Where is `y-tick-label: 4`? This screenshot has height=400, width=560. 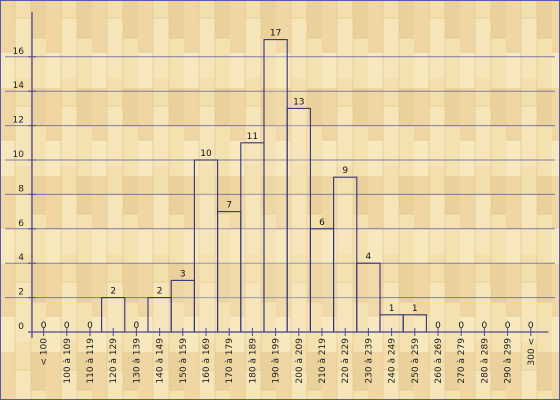
y-tick-label: 4 is located at coordinates (21, 258).